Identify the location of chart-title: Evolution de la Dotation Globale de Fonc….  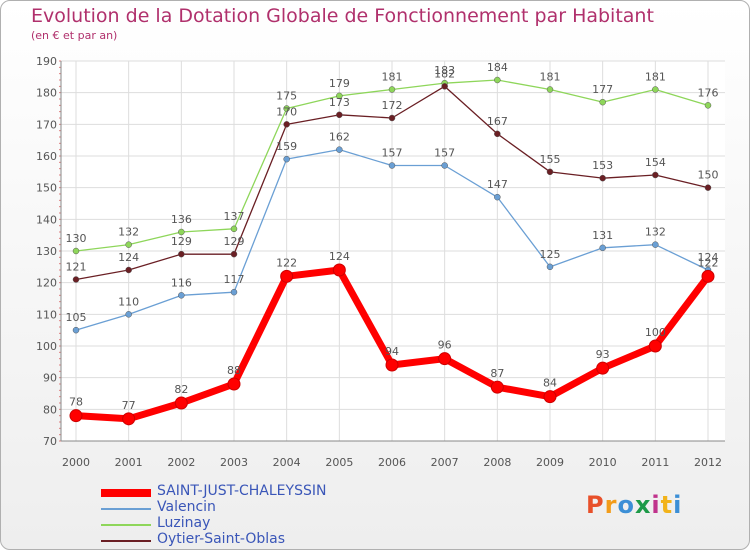
(342, 16).